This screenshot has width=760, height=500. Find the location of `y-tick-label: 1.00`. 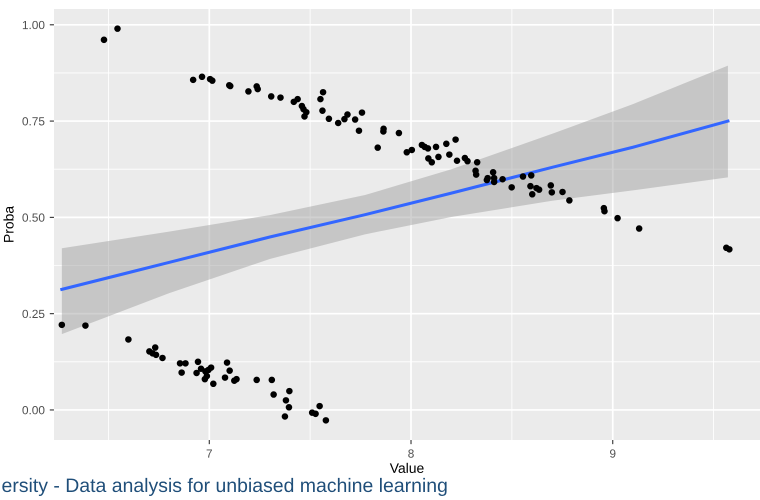

y-tick-label: 1.00 is located at coordinates (33, 25).